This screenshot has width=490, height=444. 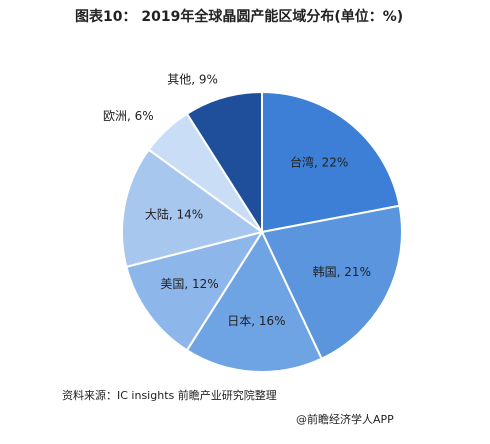 I want to click on pie-slice: 台湾, so click(x=331, y=162).